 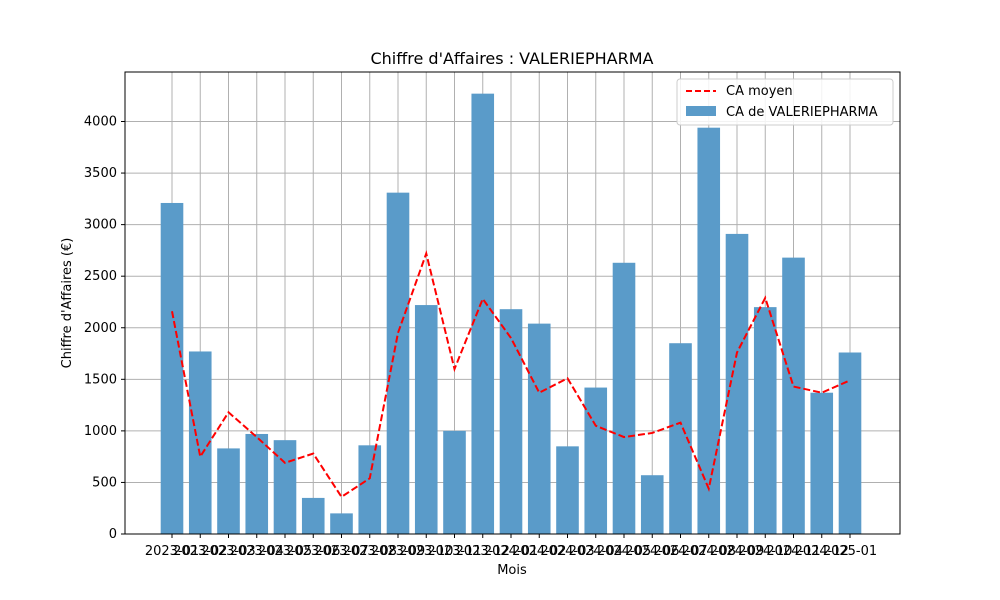 I want to click on y-tick-label: 0, so click(x=113, y=534).